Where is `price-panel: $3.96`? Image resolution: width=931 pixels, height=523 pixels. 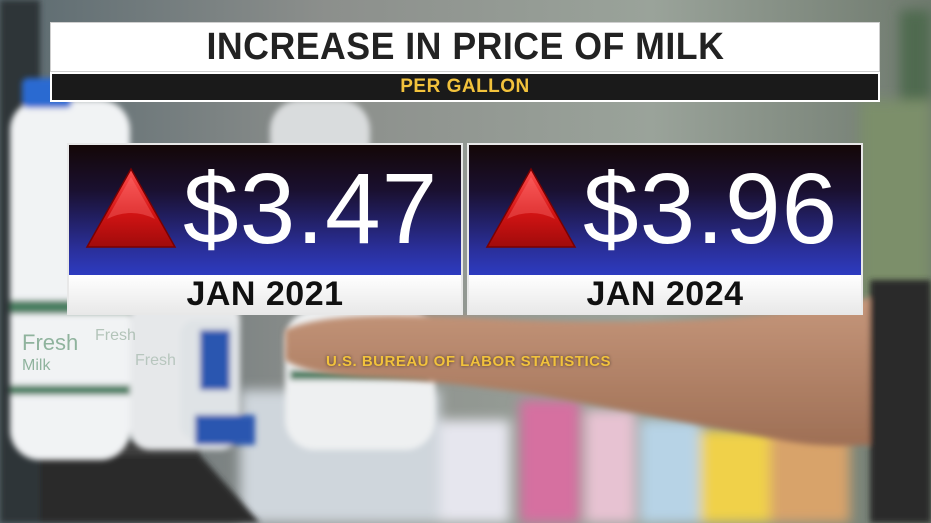 price-panel: $3.96 is located at coordinates (665, 210).